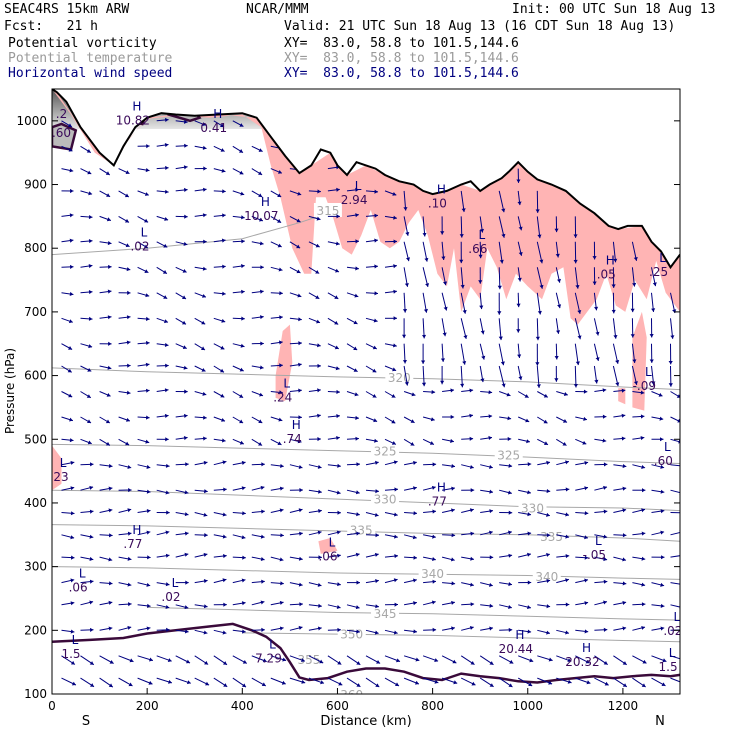  I want to click on extremum-value: 20.44, so click(516, 649).